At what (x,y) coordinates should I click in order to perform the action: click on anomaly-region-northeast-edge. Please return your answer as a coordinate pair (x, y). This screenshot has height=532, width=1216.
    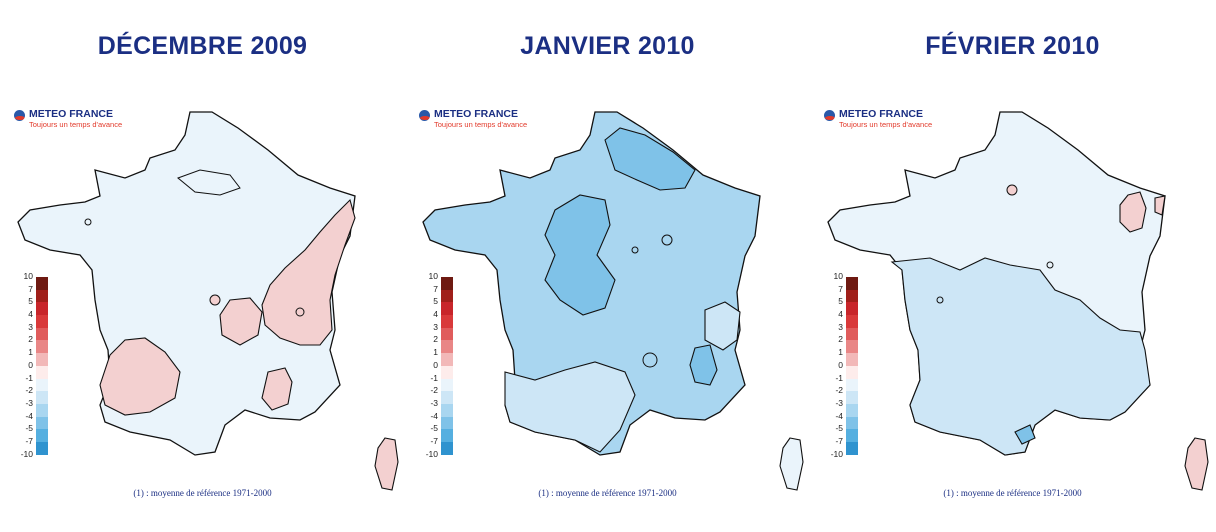
    Looking at the image, I should click on (1160, 205).